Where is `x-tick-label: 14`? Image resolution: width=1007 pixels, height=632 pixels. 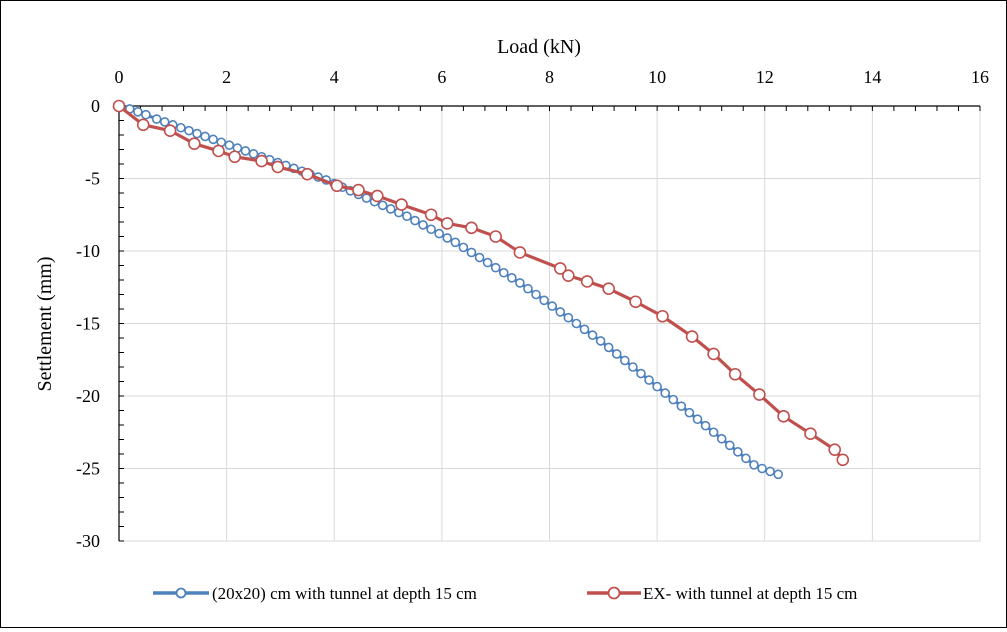
x-tick-label: 14 is located at coordinates (872, 77).